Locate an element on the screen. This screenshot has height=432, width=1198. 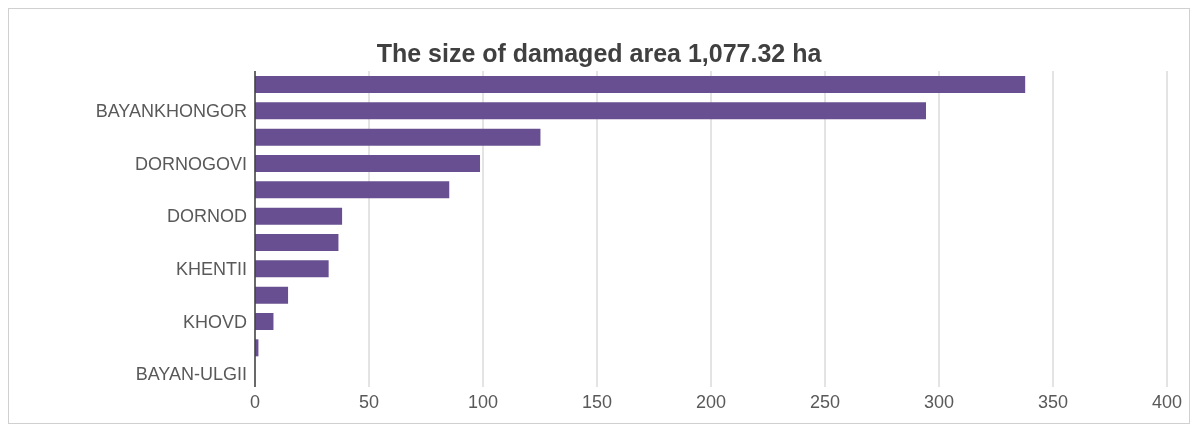
x-tick-label: 100 is located at coordinates (483, 401).